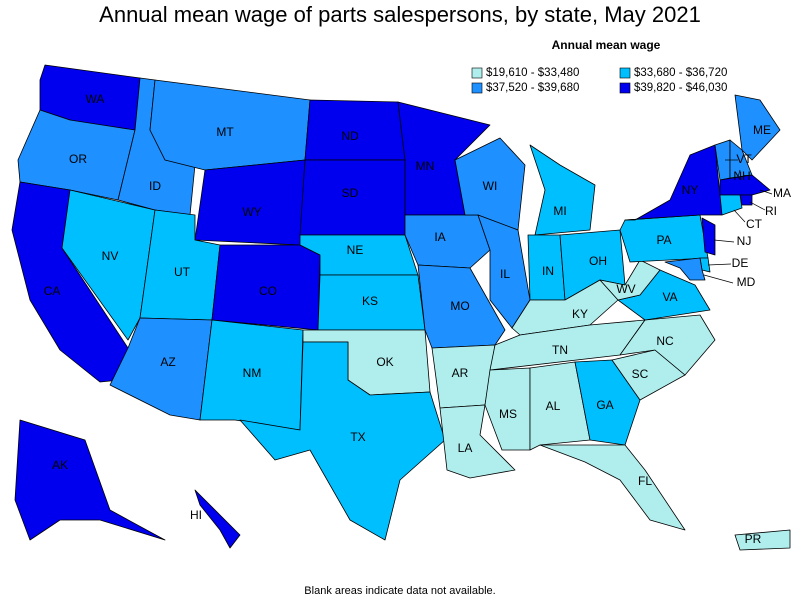 This screenshot has height=600, width=800. Describe the element at coordinates (740, 263) in the screenshot. I see `state-label: DE` at that location.